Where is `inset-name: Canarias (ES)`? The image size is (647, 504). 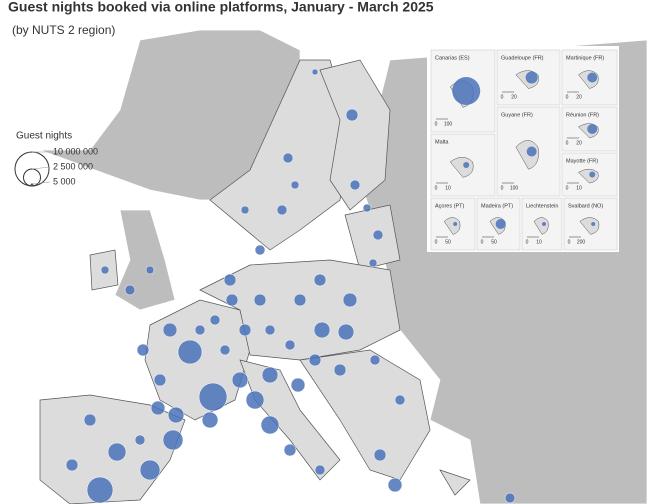
inset-name: Canarias (ES) is located at coordinates (452, 58).